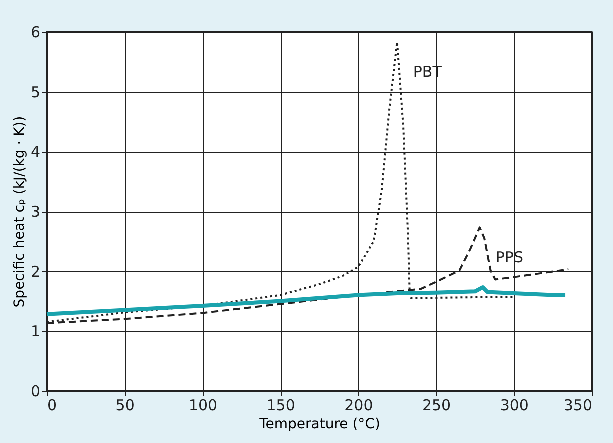 The image size is (613, 443). I want to click on y-tick-label: 5, so click(35, 92).